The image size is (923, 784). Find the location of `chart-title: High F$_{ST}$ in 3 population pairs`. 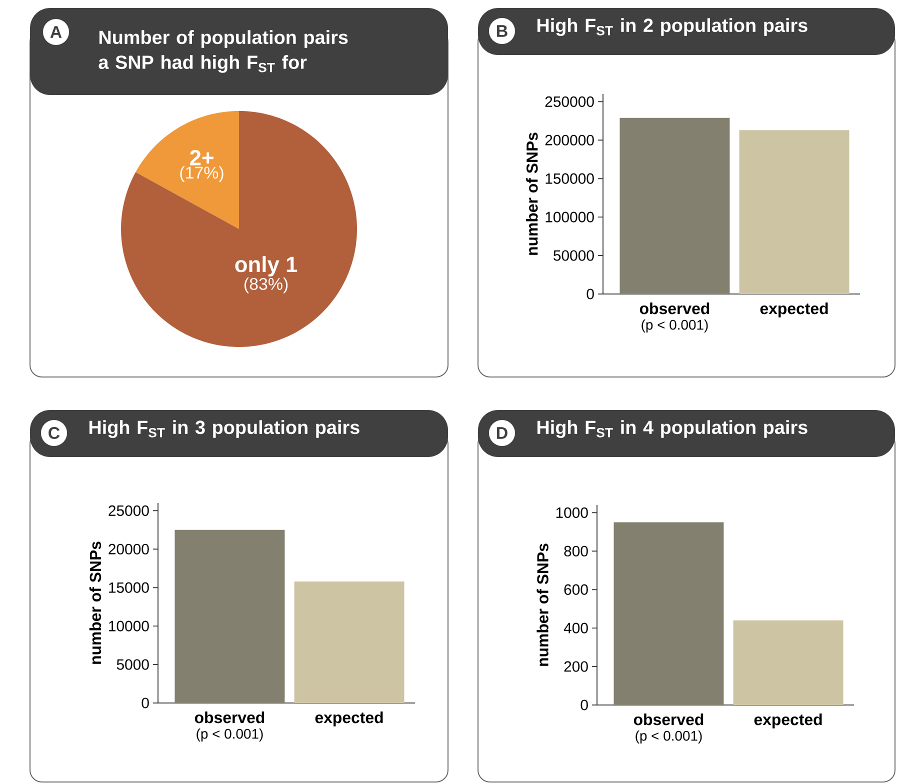

chart-title: High F$_{ST}$ in 3 population pairs is located at coordinates (224, 429).